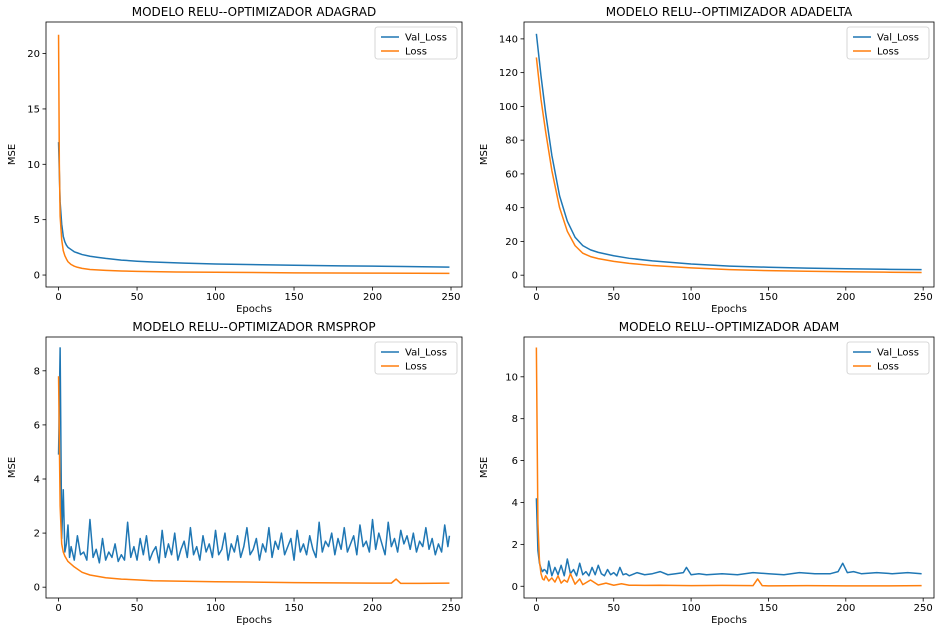 Image resolution: width=944 pixels, height=633 pixels. Describe the element at coordinates (254, 12) in the screenshot. I see `chart-title: MODELO RELU--OPTIMIZADOR ADAGRAD` at that location.